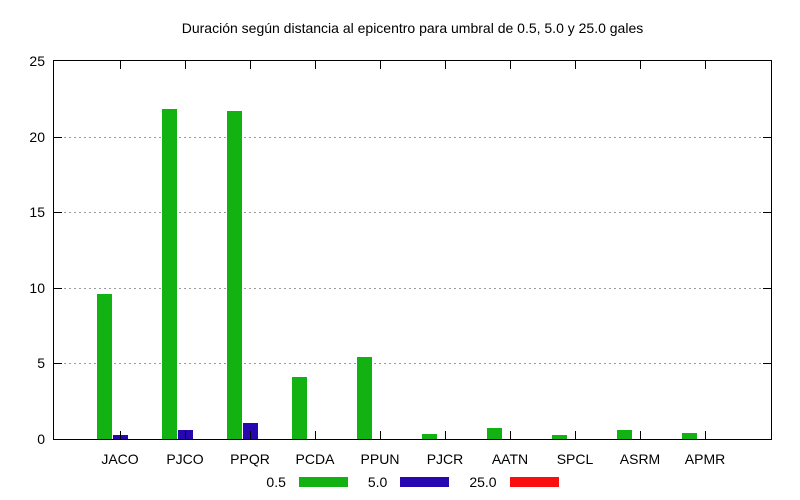  What do you see at coordinates (412, 137) in the screenshot?
I see `gridline-y20` at bounding box center [412, 137].